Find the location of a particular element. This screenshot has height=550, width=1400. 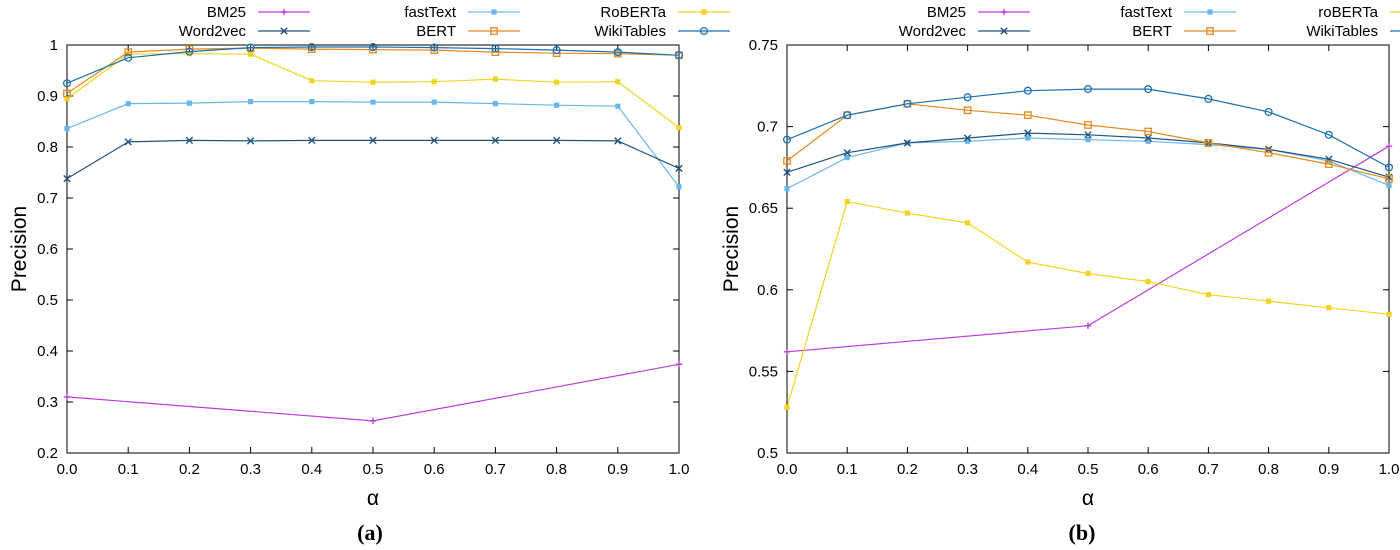

y-tick-label: 0.3 is located at coordinates (47, 402).